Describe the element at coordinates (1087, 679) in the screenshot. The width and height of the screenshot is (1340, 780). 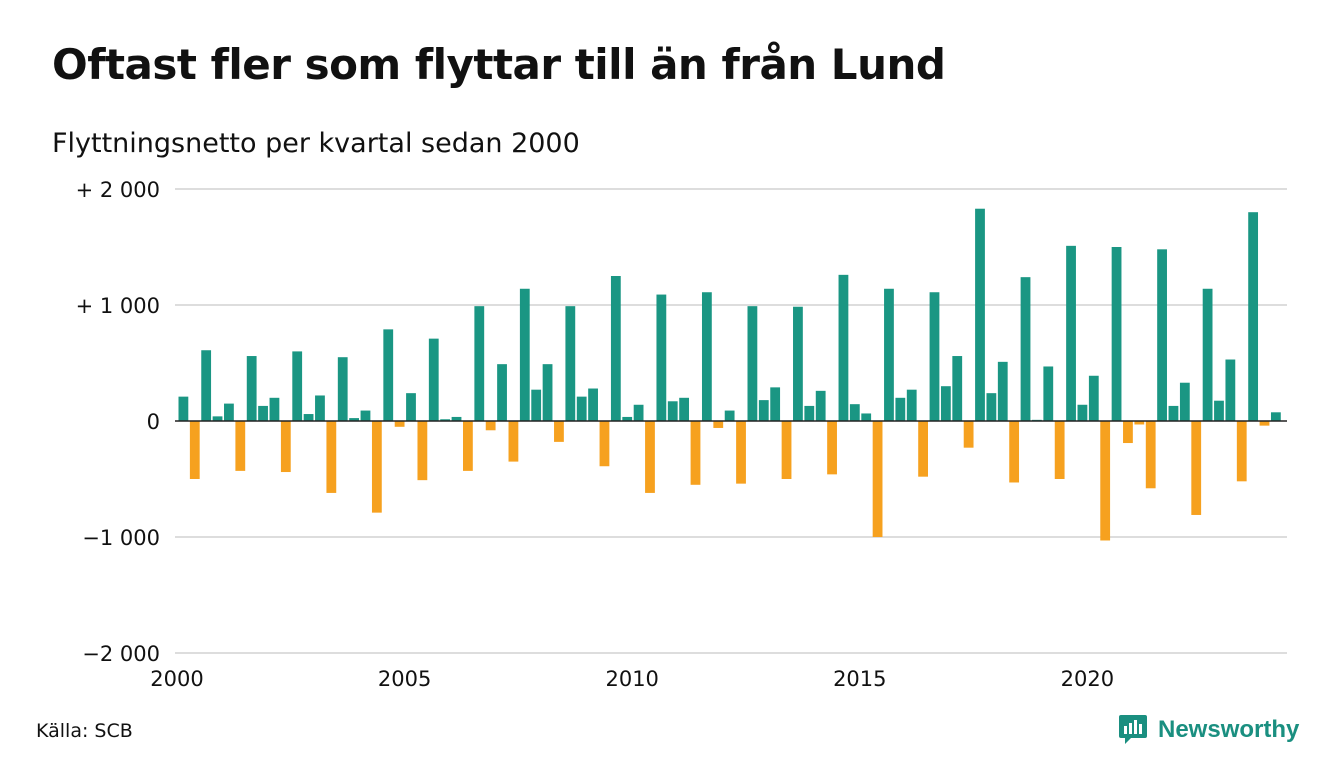
I see `x-tick-label: 2020` at that location.